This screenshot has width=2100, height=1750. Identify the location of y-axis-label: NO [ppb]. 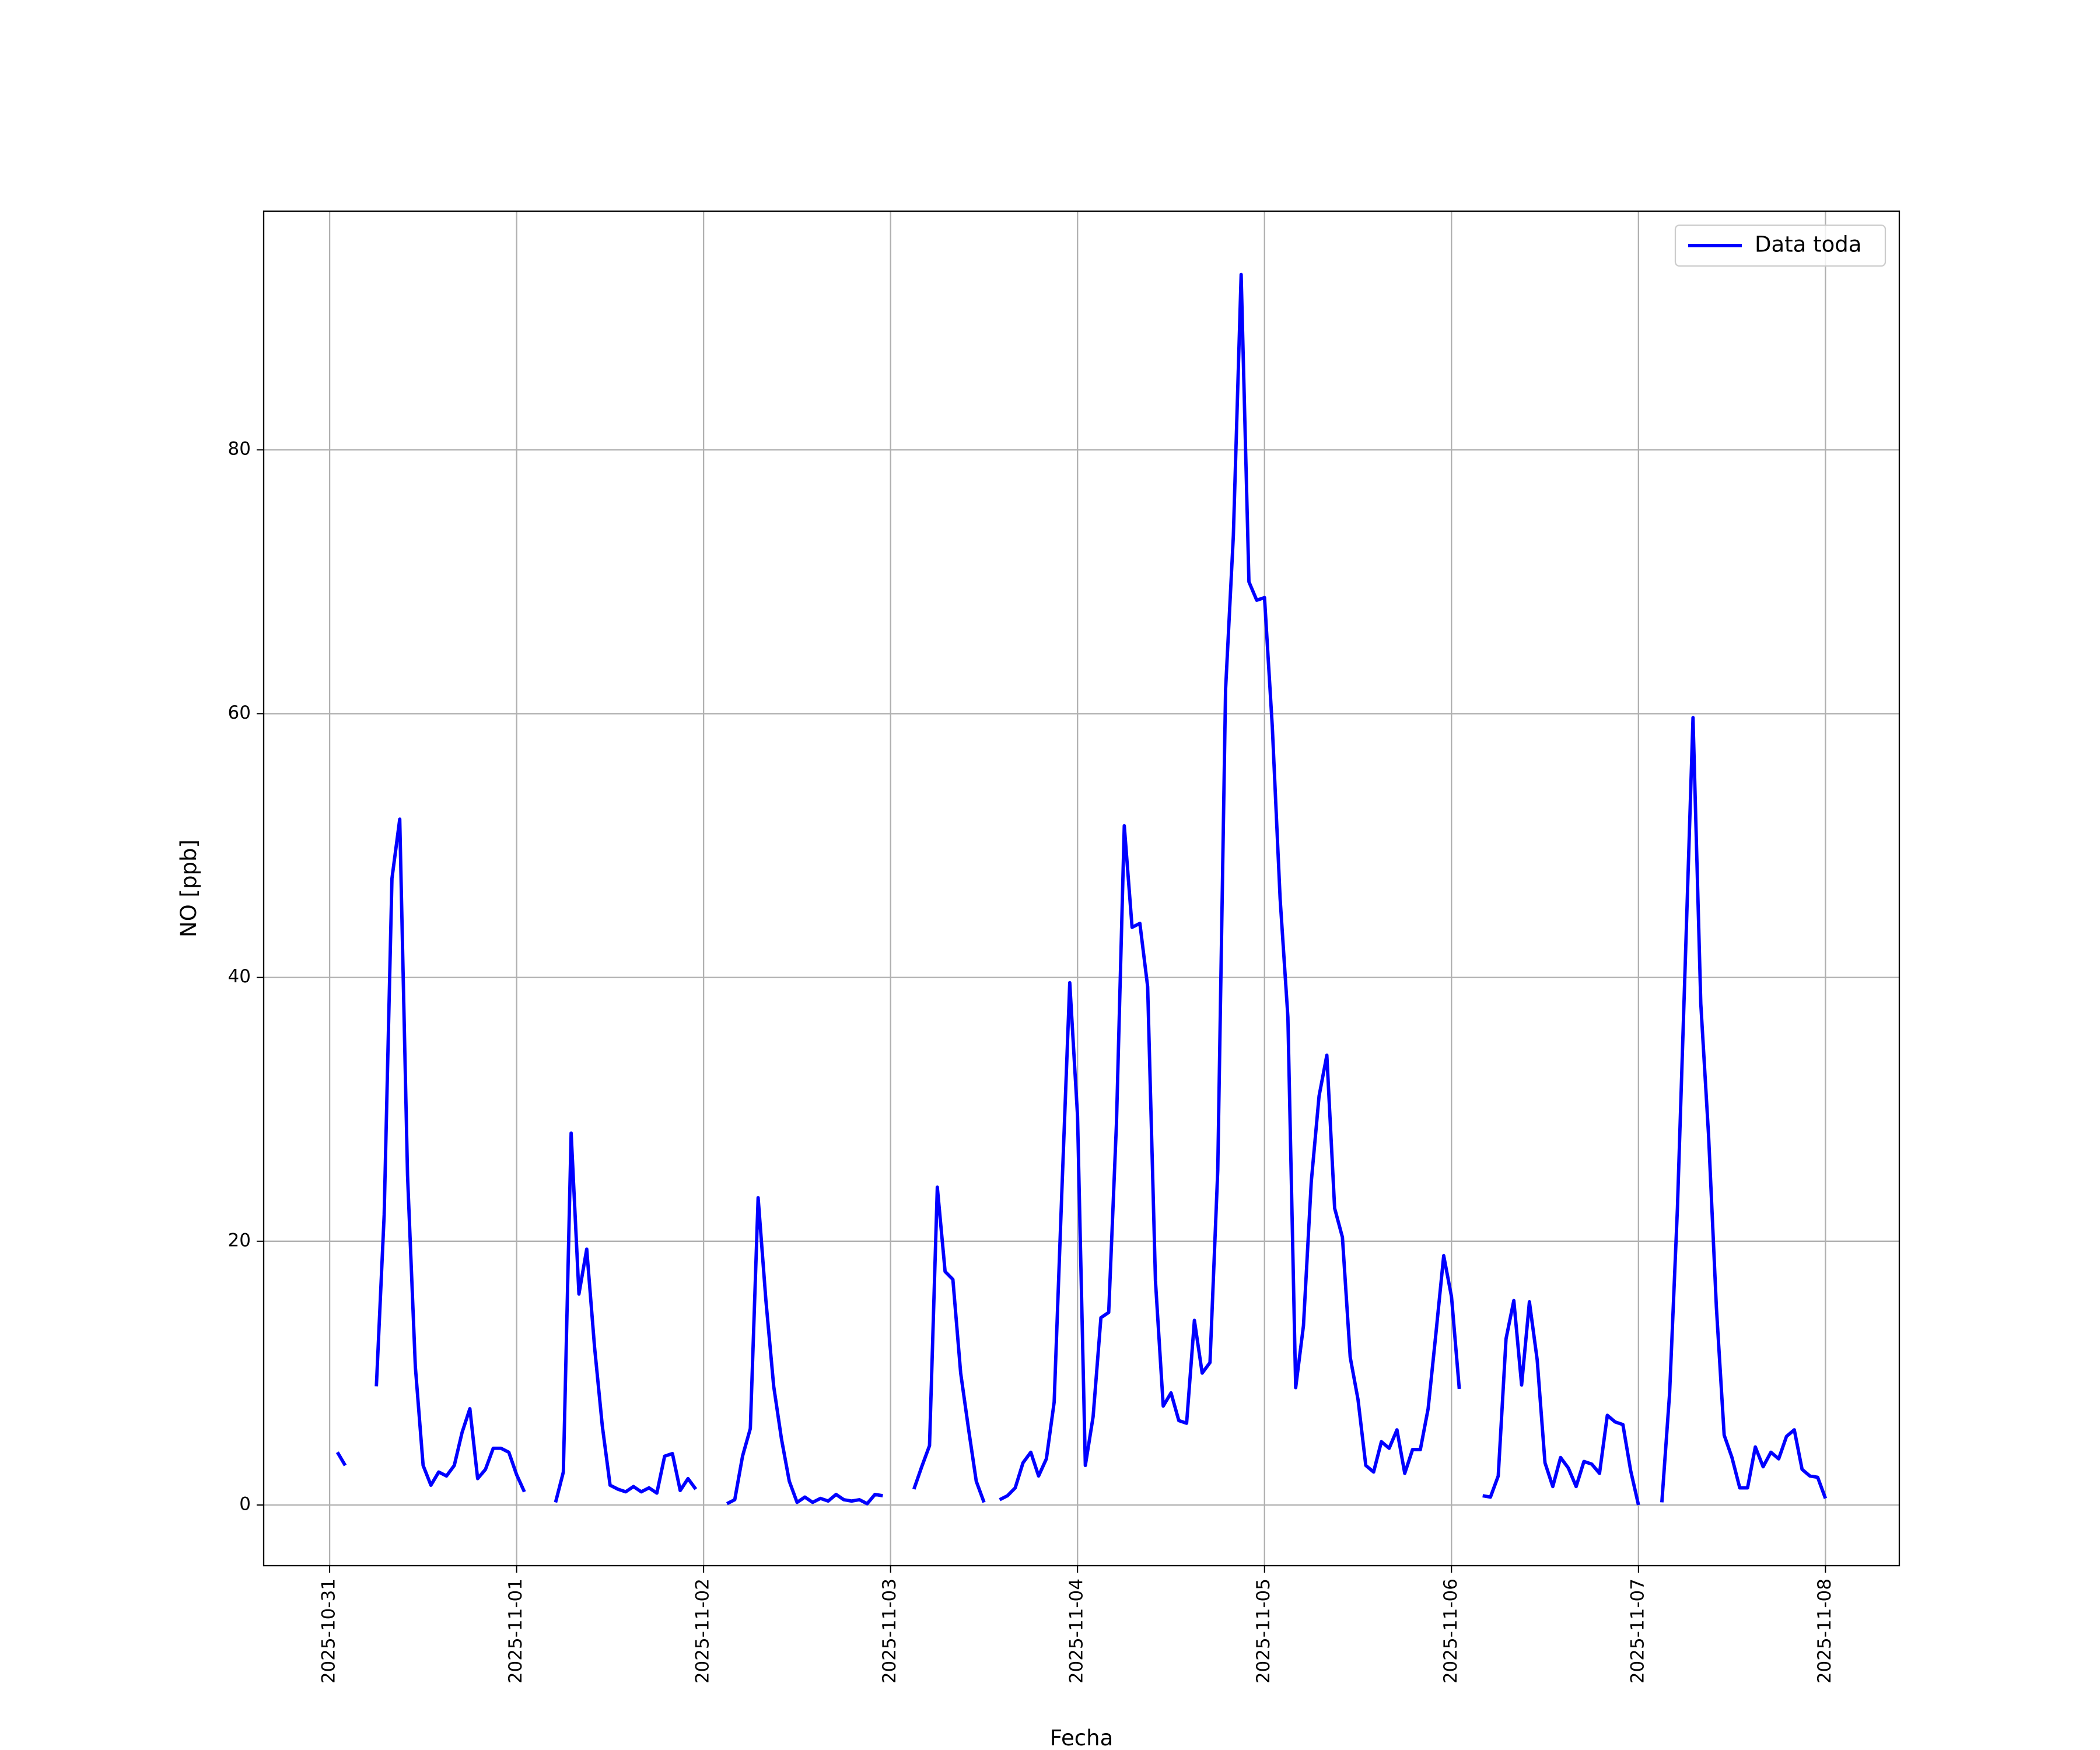
(188, 888).